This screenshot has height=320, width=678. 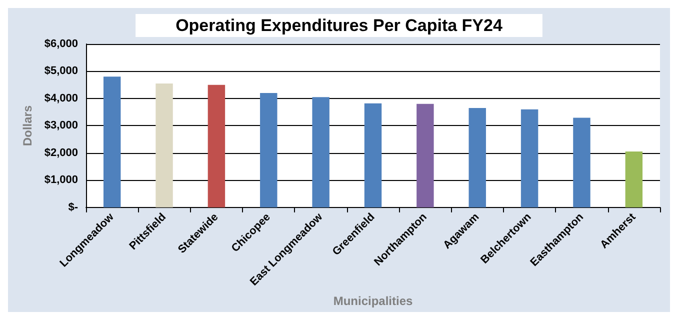 What do you see at coordinates (61, 180) in the screenshot?
I see `y-tick-label: $1,000` at bounding box center [61, 180].